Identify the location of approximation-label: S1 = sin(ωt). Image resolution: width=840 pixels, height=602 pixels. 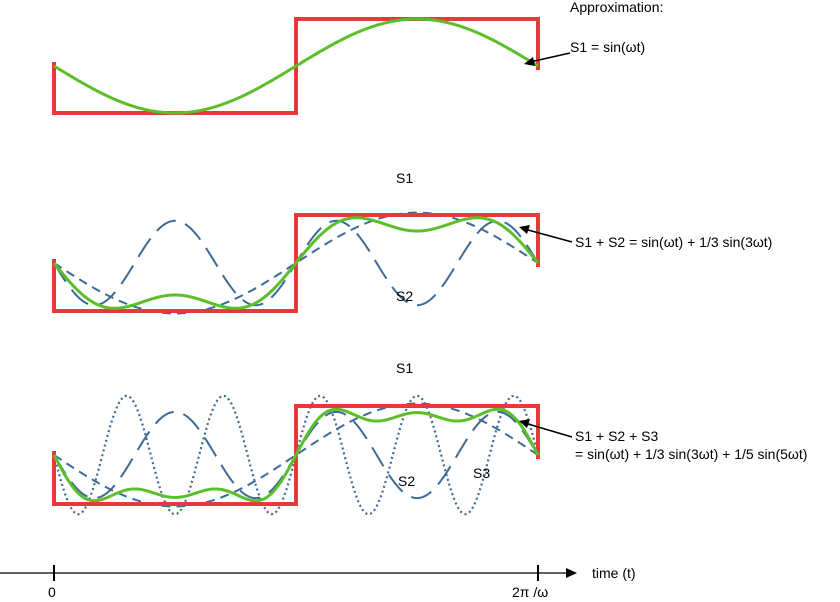
(607, 47).